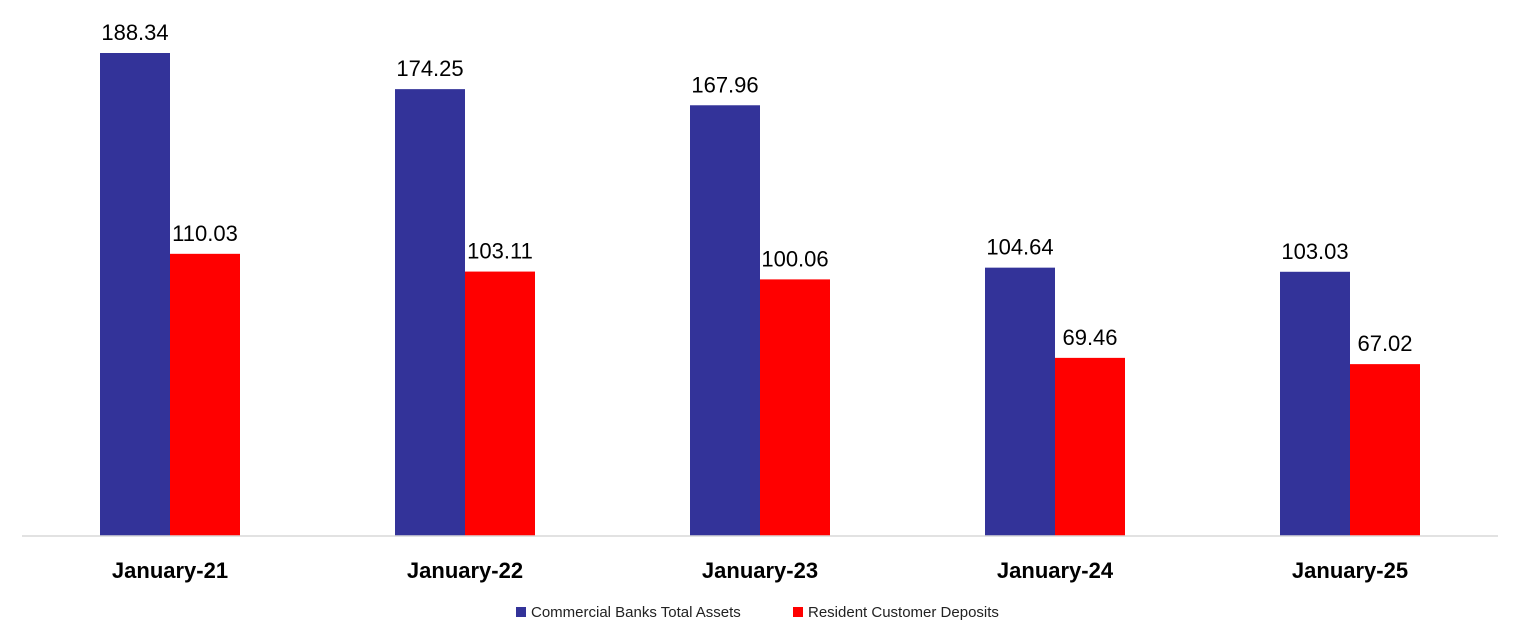 This screenshot has height=643, width=1521. What do you see at coordinates (1384, 343) in the screenshot?
I see `value-label-deposits-5: 67.02` at bounding box center [1384, 343].